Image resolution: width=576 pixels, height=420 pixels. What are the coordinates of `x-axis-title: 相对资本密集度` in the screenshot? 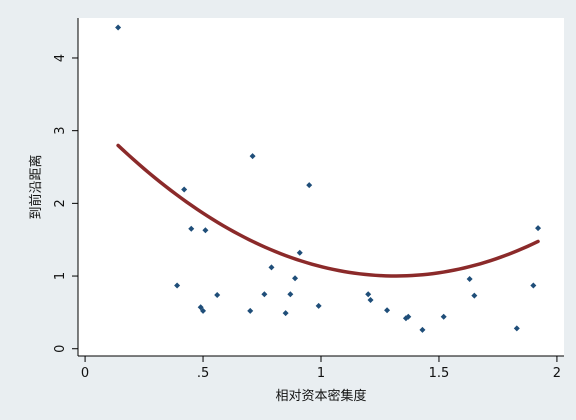 It's located at (320, 396).